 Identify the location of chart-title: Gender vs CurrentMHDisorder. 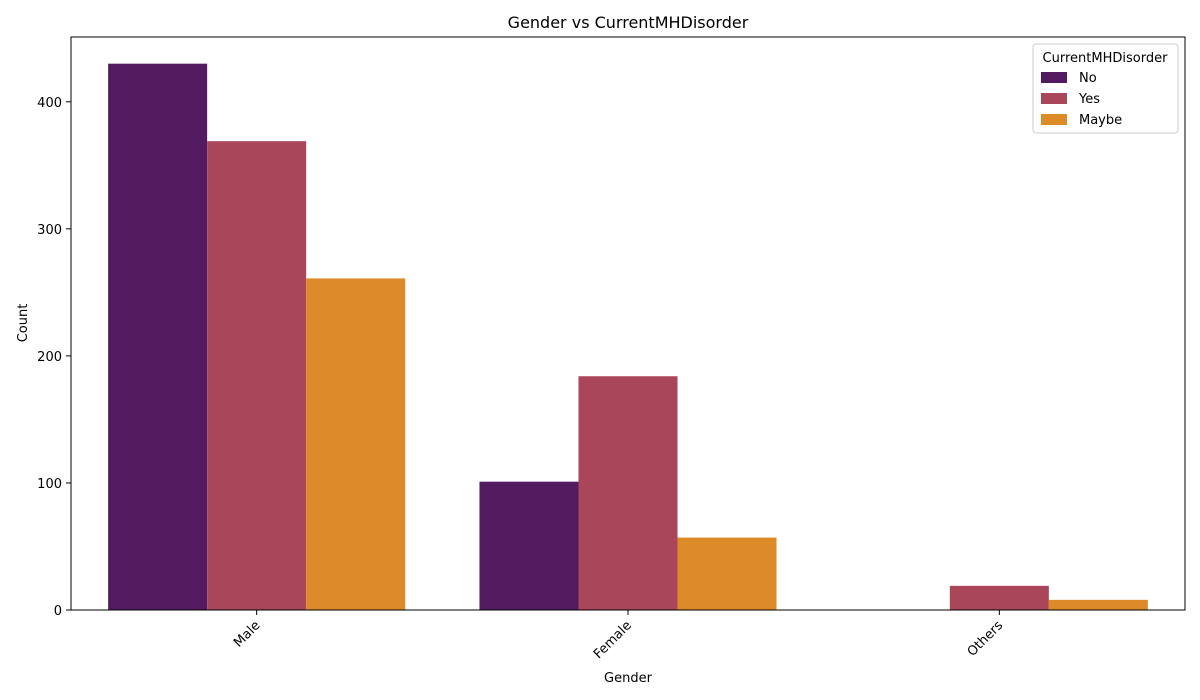
(628, 22).